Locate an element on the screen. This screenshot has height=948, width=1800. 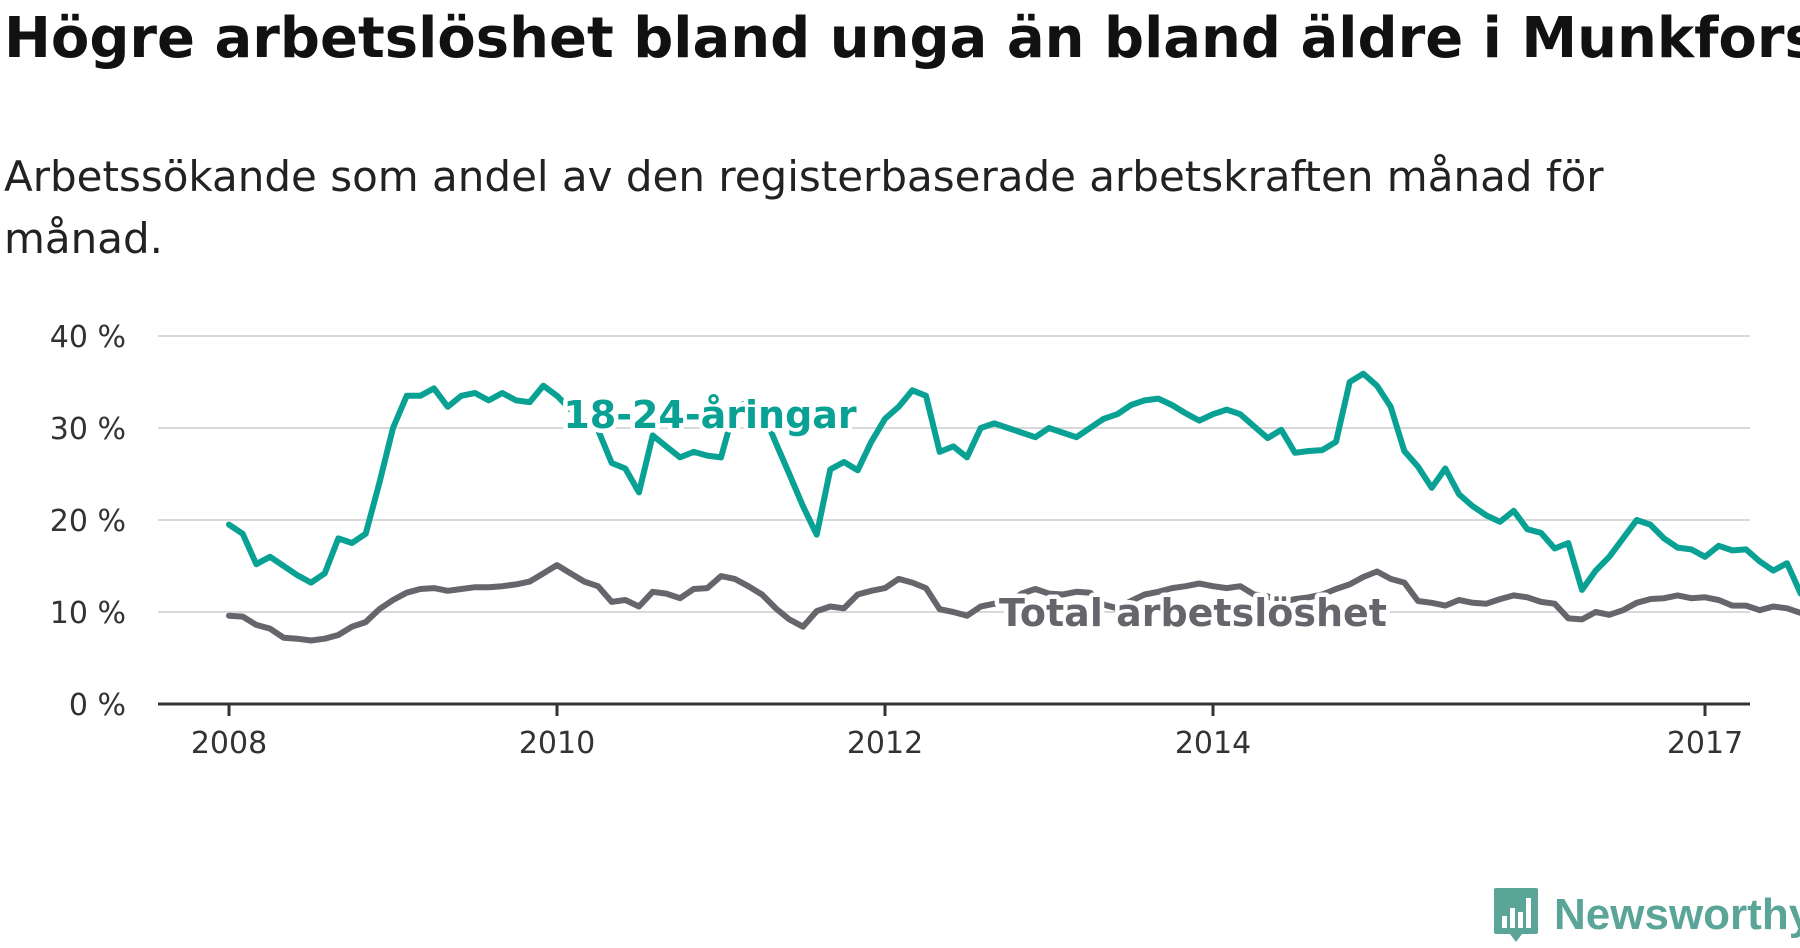
total-unemployment-line is located at coordinates (1013, 603).